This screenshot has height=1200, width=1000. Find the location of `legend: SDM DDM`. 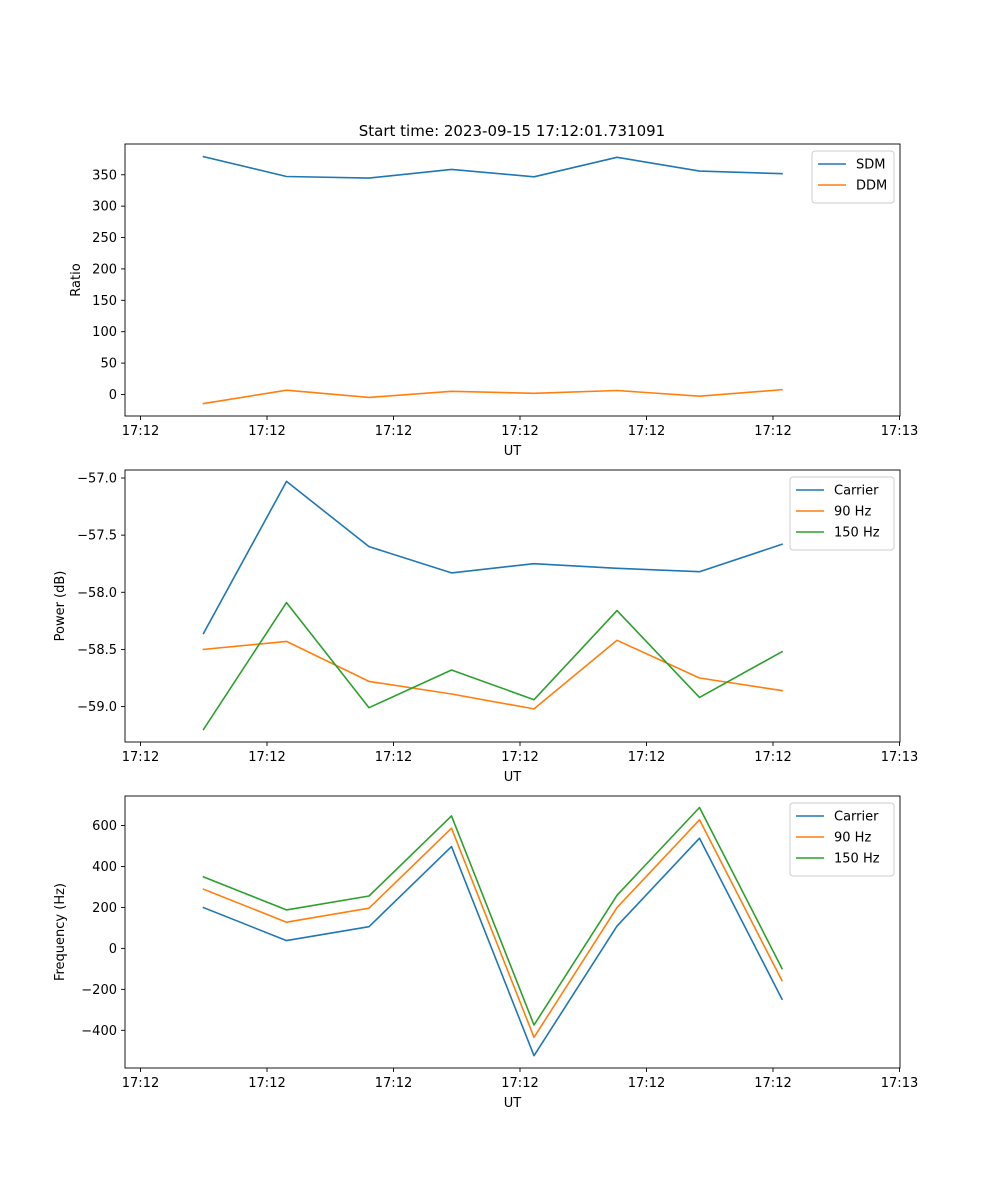

legend: SDM DDM is located at coordinates (853, 177).